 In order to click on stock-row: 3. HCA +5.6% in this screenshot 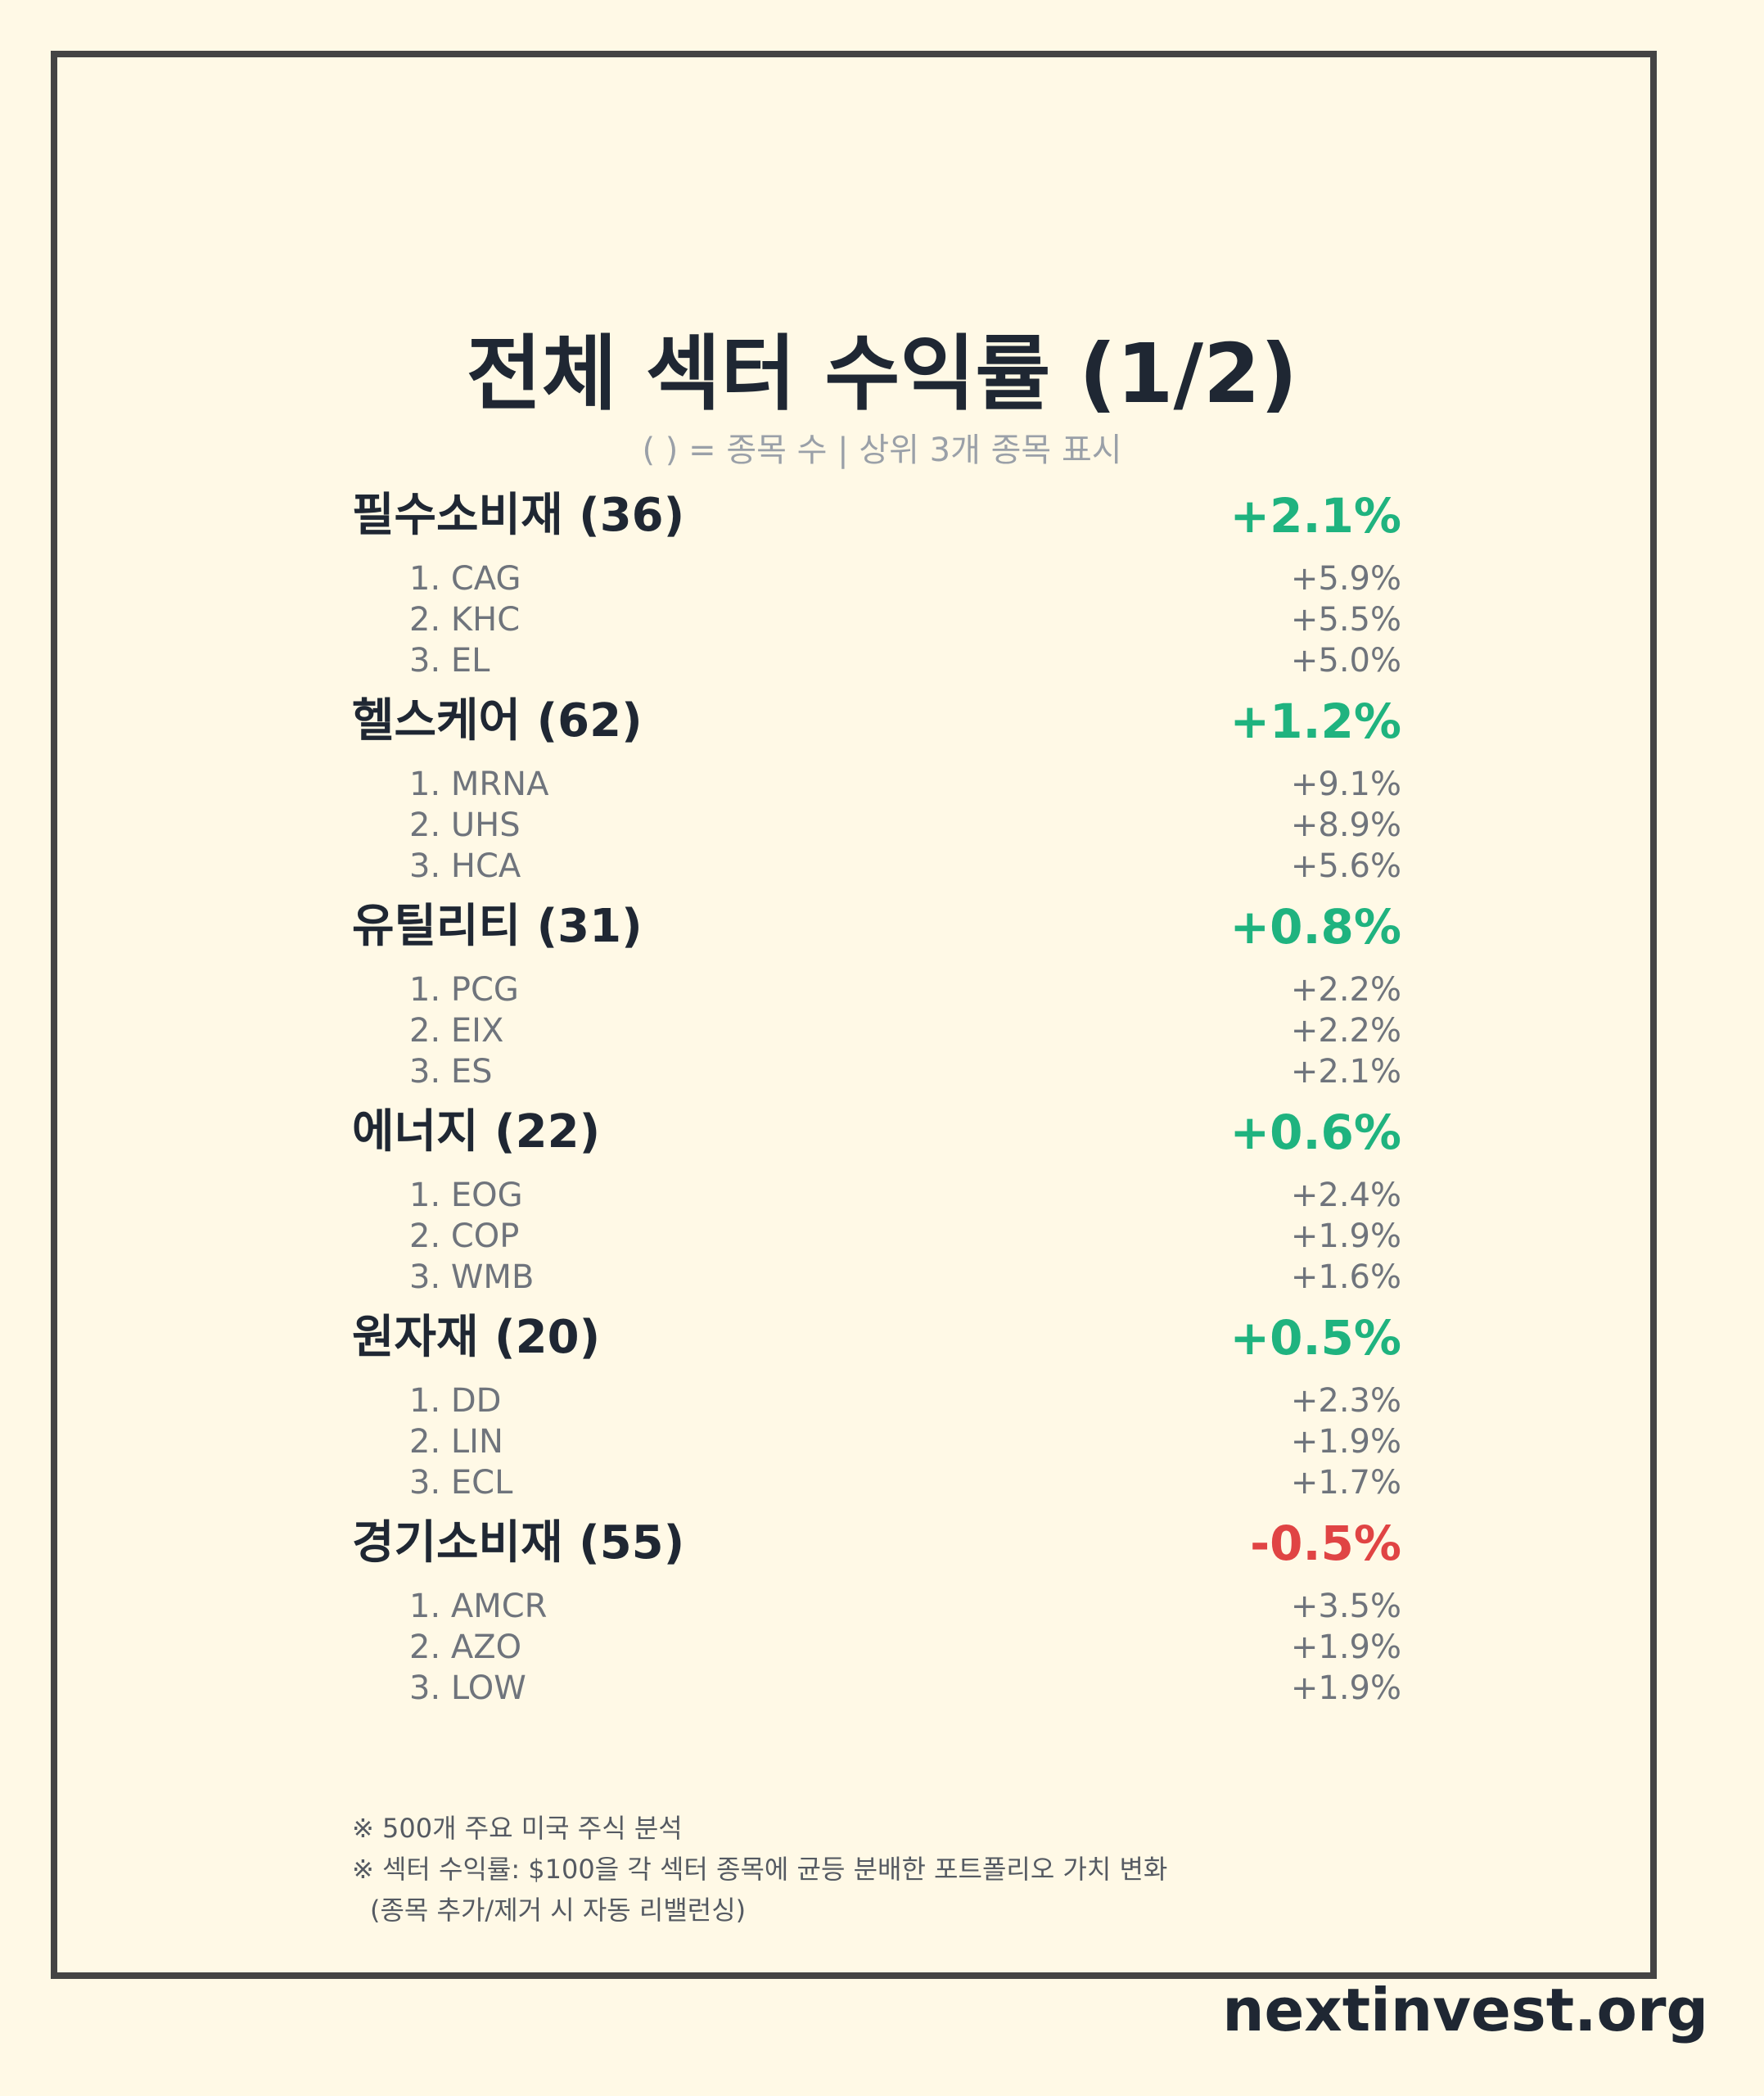, I will do `click(905, 866)`.